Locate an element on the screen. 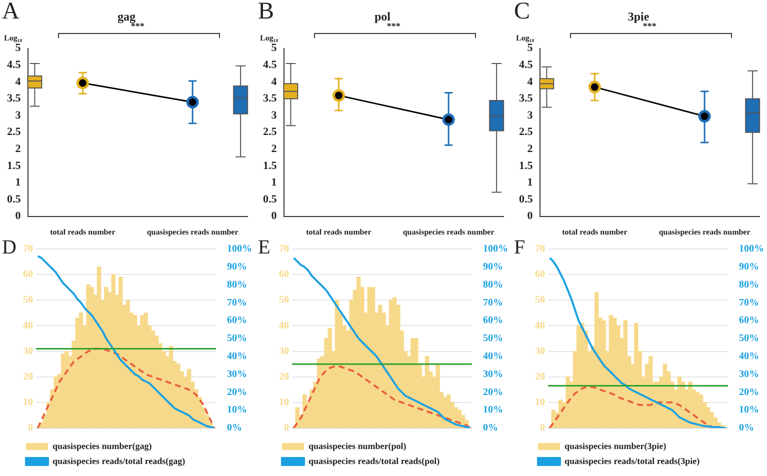 Image resolution: width=767 pixels, height=476 pixels. legend-label: quasispecies reads/total reads(pol) is located at coordinates (374, 461).